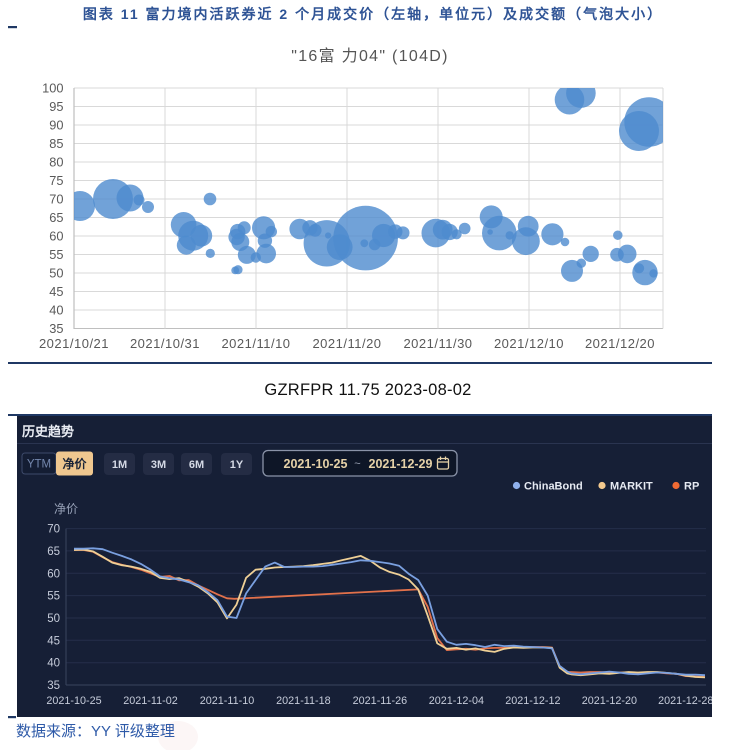 This screenshot has height=755, width=736. What do you see at coordinates (56, 161) in the screenshot?
I see `svg-text: 80` at bounding box center [56, 161].